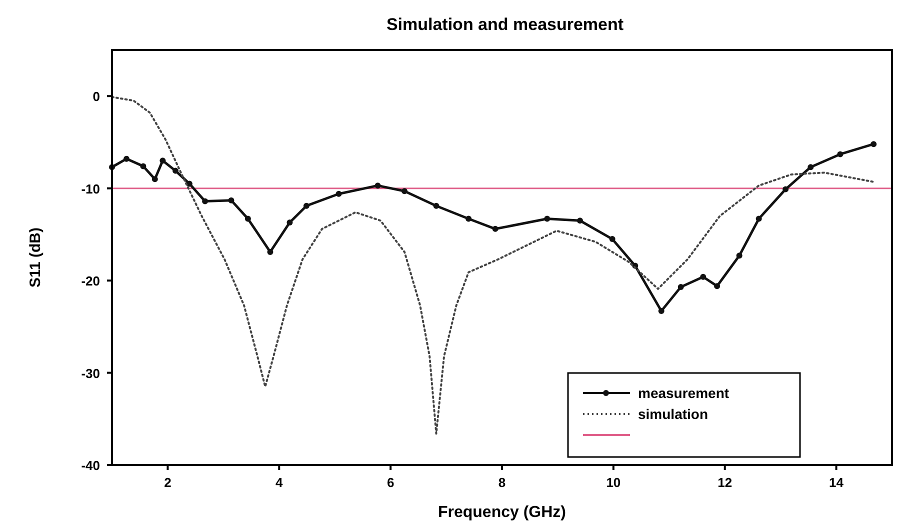 The height and width of the screenshot is (531, 898). What do you see at coordinates (502, 512) in the screenshot?
I see `x-axis-title: Frequency (GHz)` at bounding box center [502, 512].